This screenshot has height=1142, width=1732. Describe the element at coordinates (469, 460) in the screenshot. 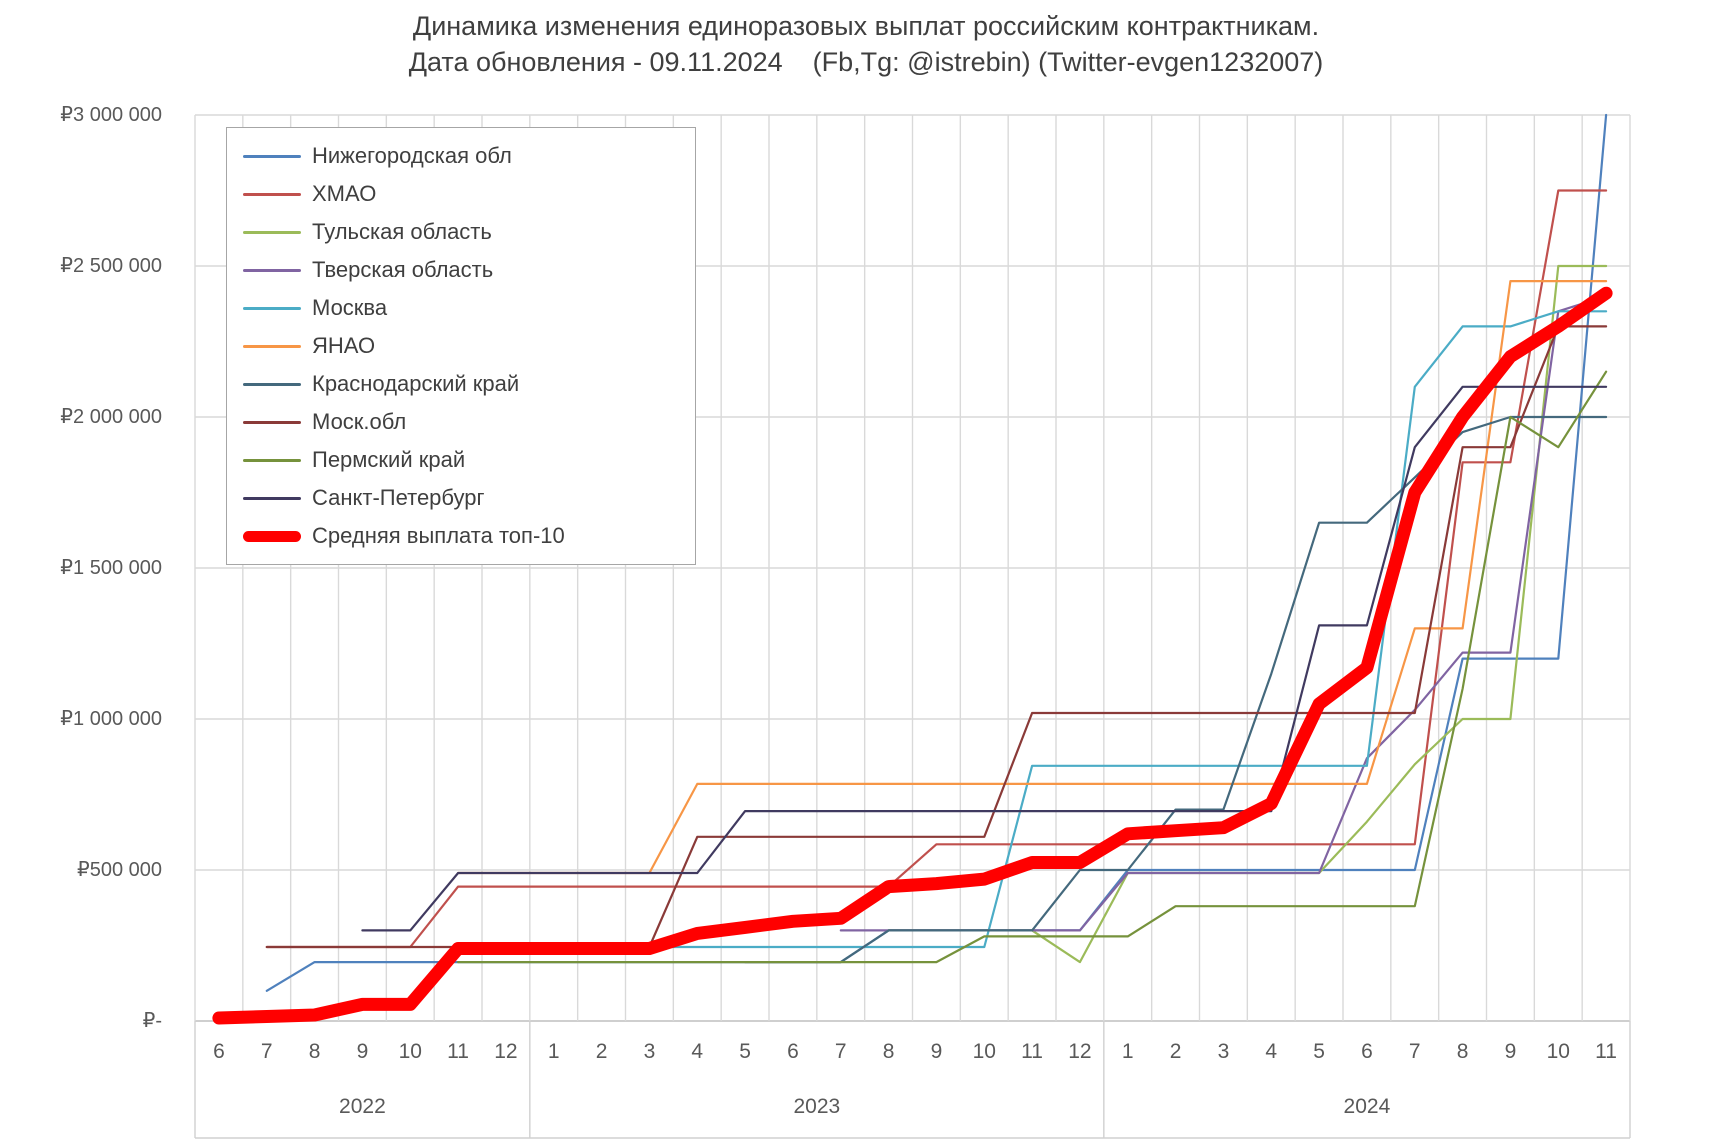

I see `legend-item: Пермский край` at that location.